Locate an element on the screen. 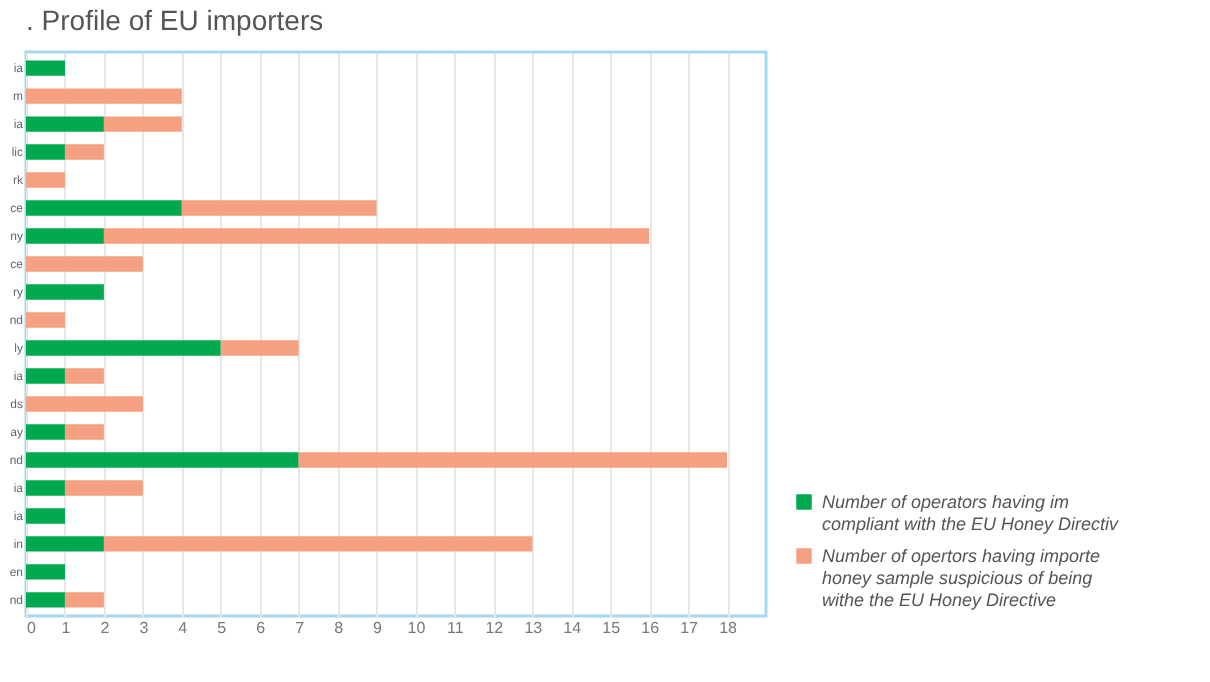  x-tick-label: 1 is located at coordinates (66, 628).